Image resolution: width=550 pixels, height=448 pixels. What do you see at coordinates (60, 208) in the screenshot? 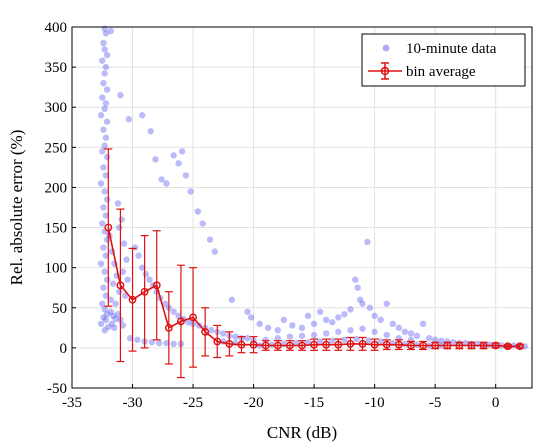
I see `y-axis-ticks: -50 0 50 100 150 200 250 300 350 400` at bounding box center [60, 208].